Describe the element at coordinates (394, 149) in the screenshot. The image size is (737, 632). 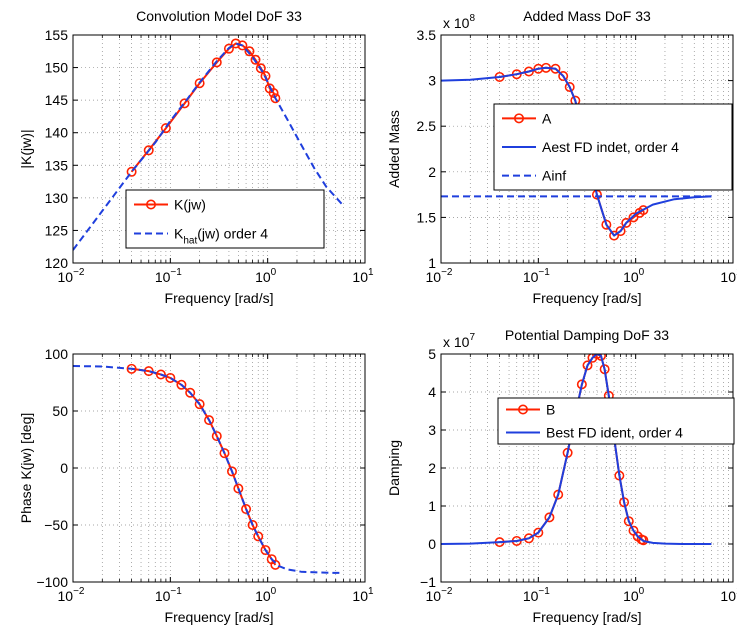
I see `y-axis-label: Added Mass` at that location.